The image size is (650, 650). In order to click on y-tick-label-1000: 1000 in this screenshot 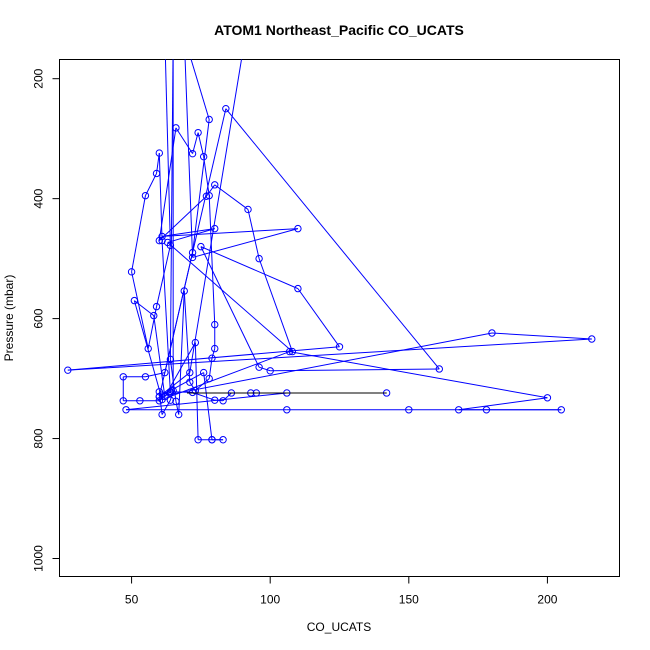, I will do `click(39, 558)`.